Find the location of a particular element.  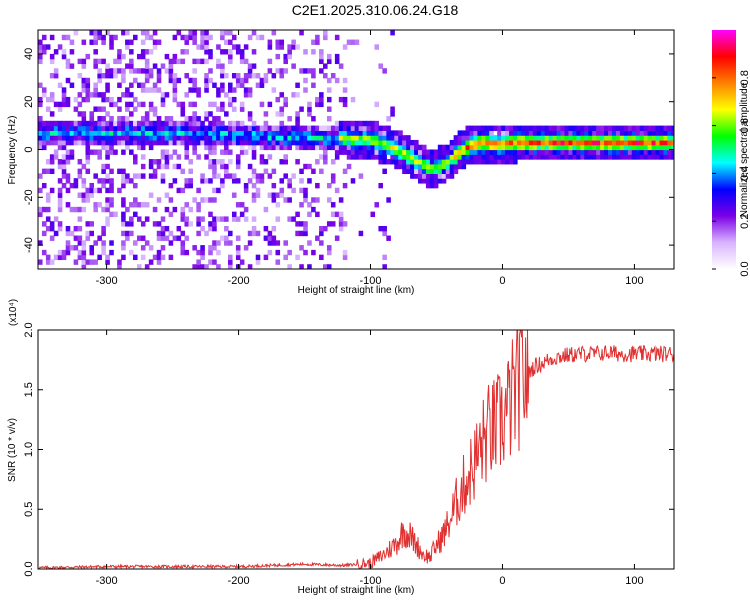

snr-y-tick-label: 2.0 is located at coordinates (29, 329).